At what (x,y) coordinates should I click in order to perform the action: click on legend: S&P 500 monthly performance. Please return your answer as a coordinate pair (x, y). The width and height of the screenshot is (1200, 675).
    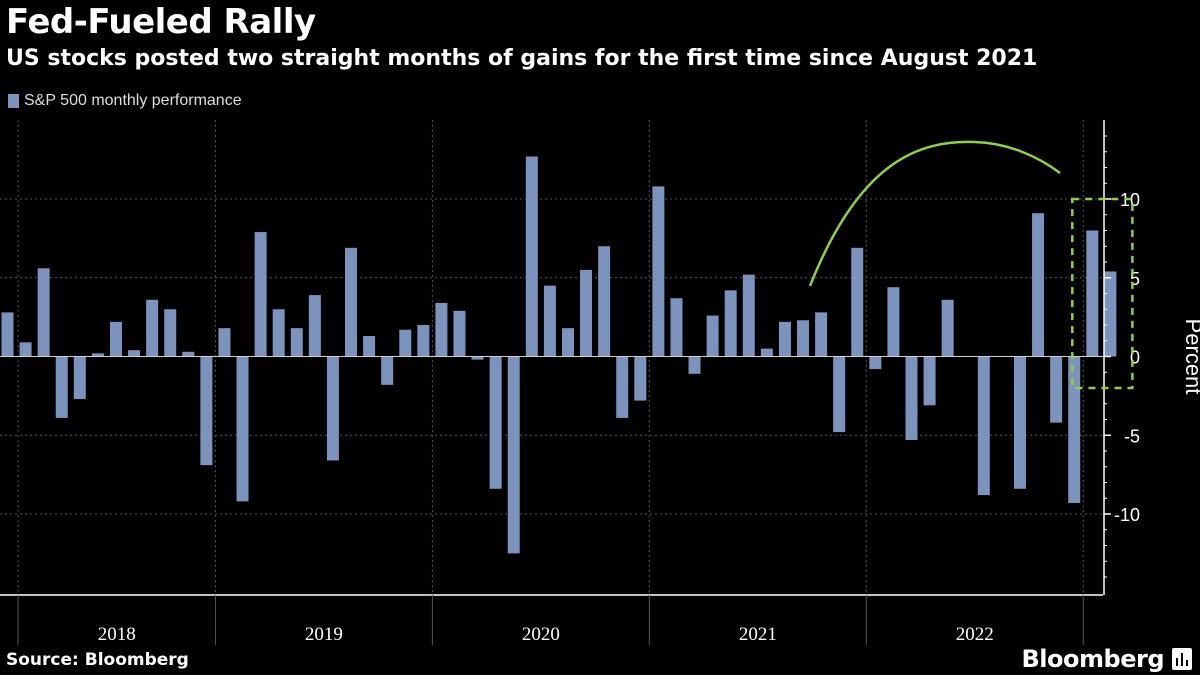
    Looking at the image, I should click on (125, 101).